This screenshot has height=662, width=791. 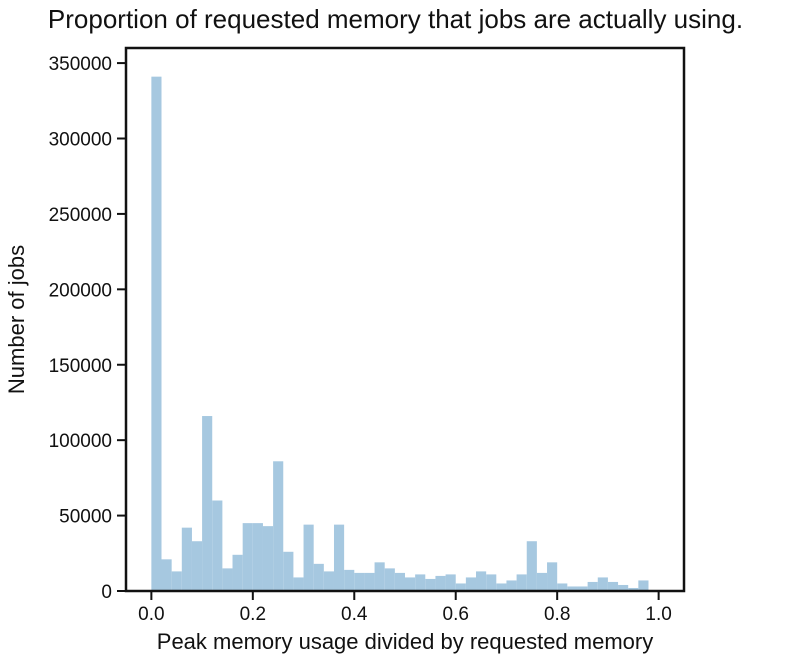 I want to click on y-tick-label: 200000, so click(x=80, y=290).